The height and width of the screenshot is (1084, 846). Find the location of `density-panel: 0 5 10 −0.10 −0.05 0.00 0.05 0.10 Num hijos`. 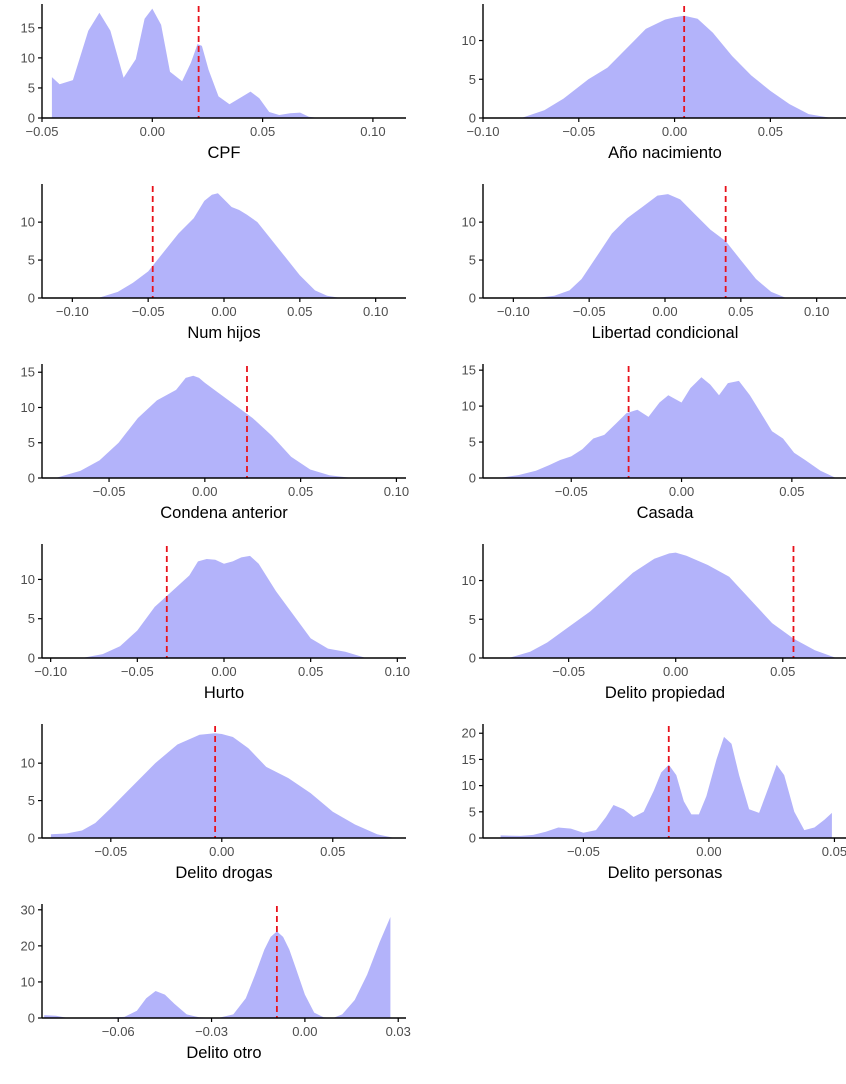

density-panel: 0 5 10 −0.10 −0.05 0.00 0.05 0.10 Num hijos is located at coordinates (213, 263).